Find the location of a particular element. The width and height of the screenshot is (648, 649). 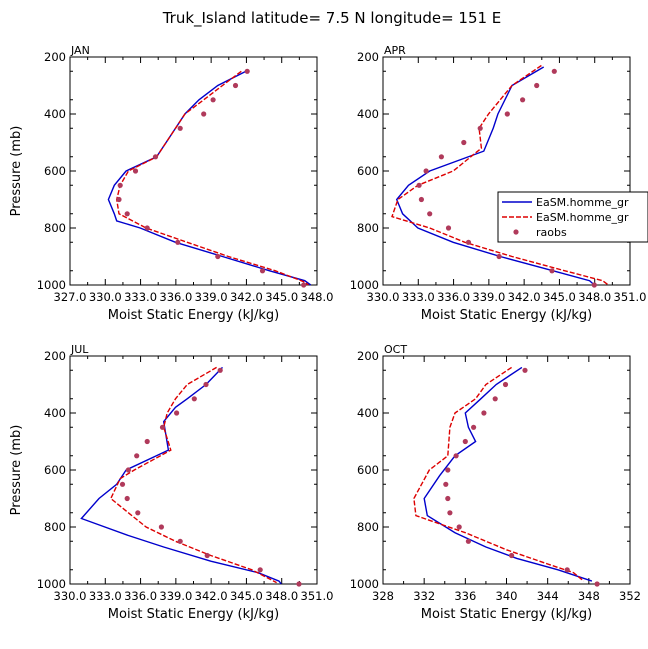

y-tick-label: 200 is located at coordinates (55, 57).